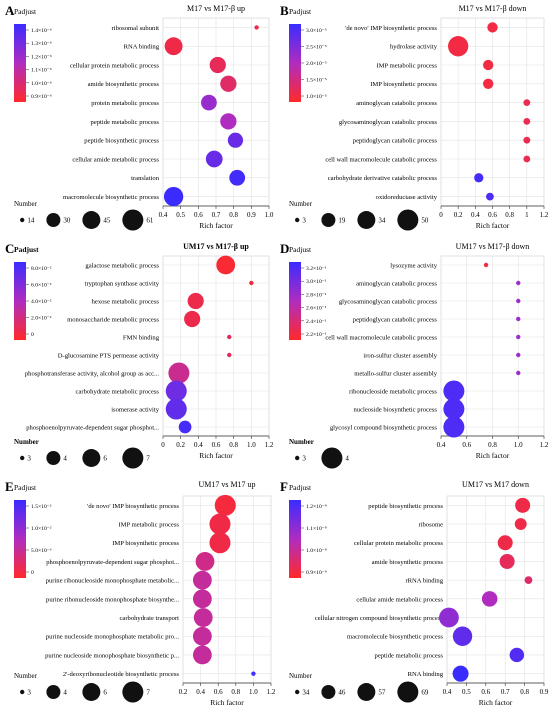 This screenshot has width=550, height=716. I want to click on y-term-label: glycosyl compound biosynthetic process, so click(384, 427).